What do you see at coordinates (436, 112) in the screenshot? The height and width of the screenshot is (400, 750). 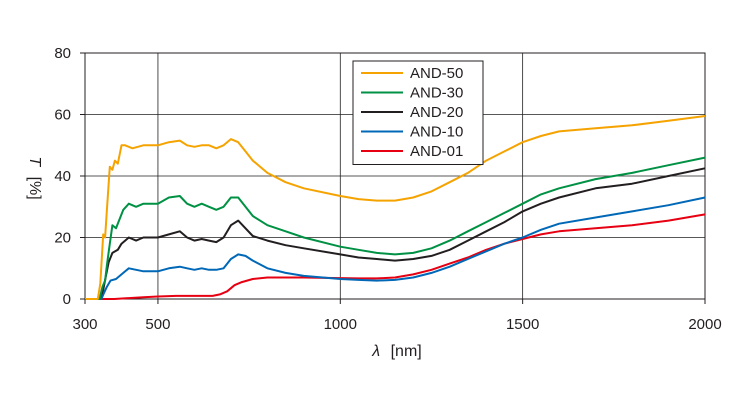 I see `legend-label: AND-20` at bounding box center [436, 112].